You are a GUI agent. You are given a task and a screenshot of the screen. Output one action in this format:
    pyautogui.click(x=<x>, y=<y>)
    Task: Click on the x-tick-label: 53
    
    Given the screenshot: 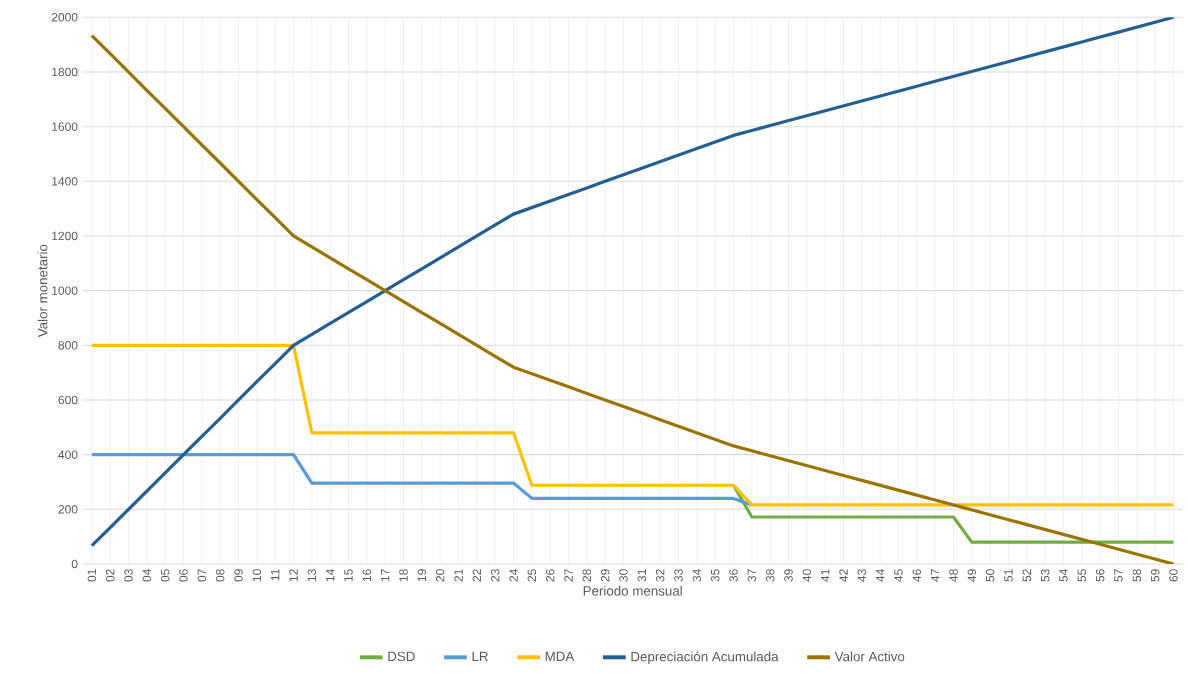 What is the action you would take?
    pyautogui.click(x=1045, y=575)
    